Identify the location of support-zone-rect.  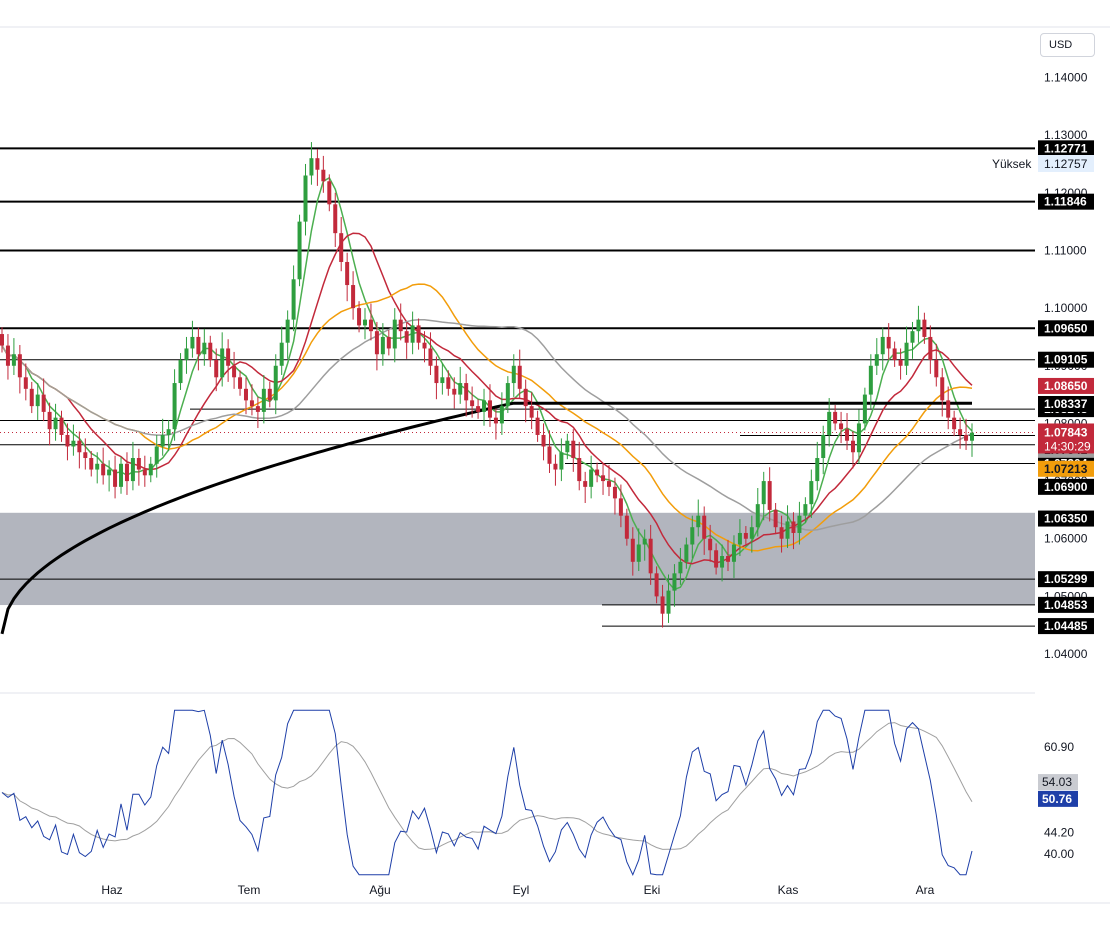
(517, 559).